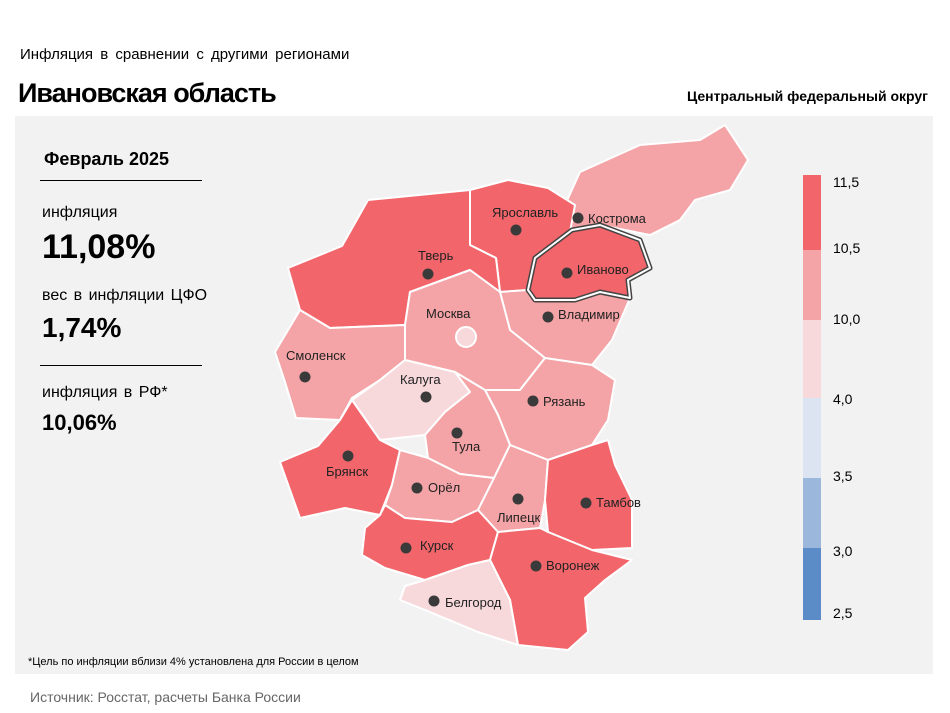  Describe the element at coordinates (618, 502) in the screenshot. I see `region-label-tambov: Тамбов` at that location.